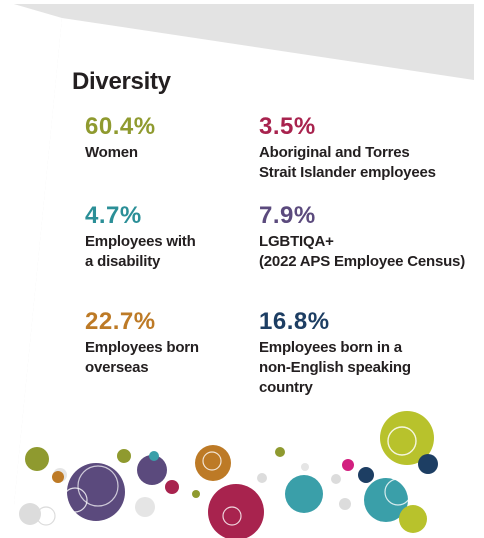 This screenshot has width=484, height=538. What do you see at coordinates (113, 215) in the screenshot?
I see `stat-value: 4.7%` at bounding box center [113, 215].